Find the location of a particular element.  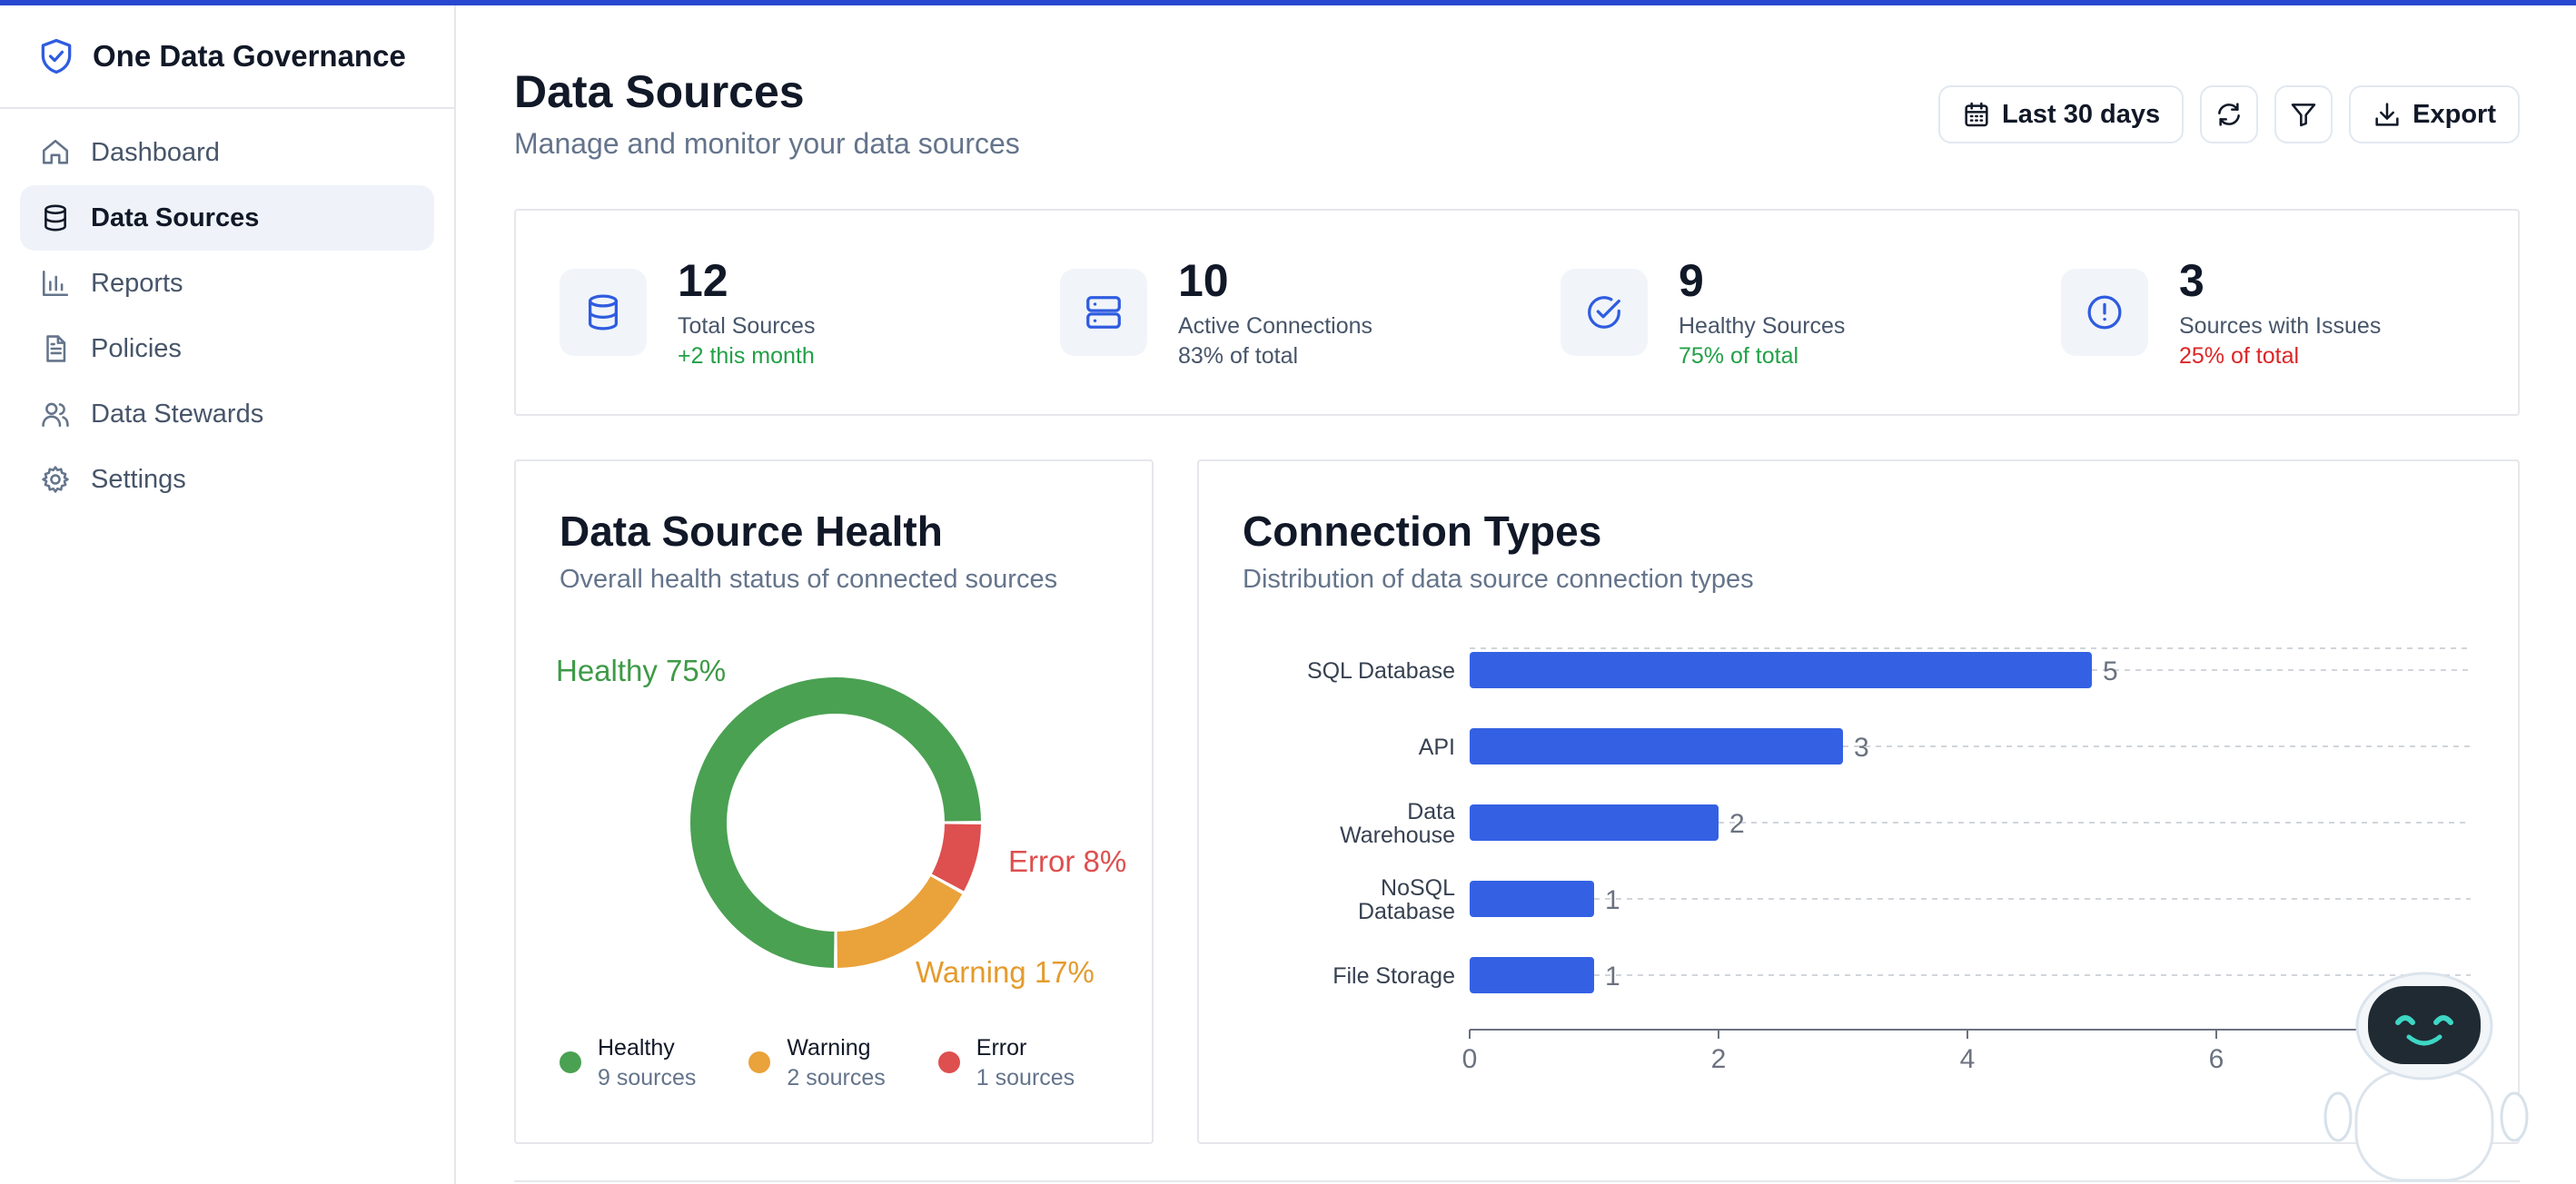

slice-label-warning: Warning 17% is located at coordinates (1005, 972).